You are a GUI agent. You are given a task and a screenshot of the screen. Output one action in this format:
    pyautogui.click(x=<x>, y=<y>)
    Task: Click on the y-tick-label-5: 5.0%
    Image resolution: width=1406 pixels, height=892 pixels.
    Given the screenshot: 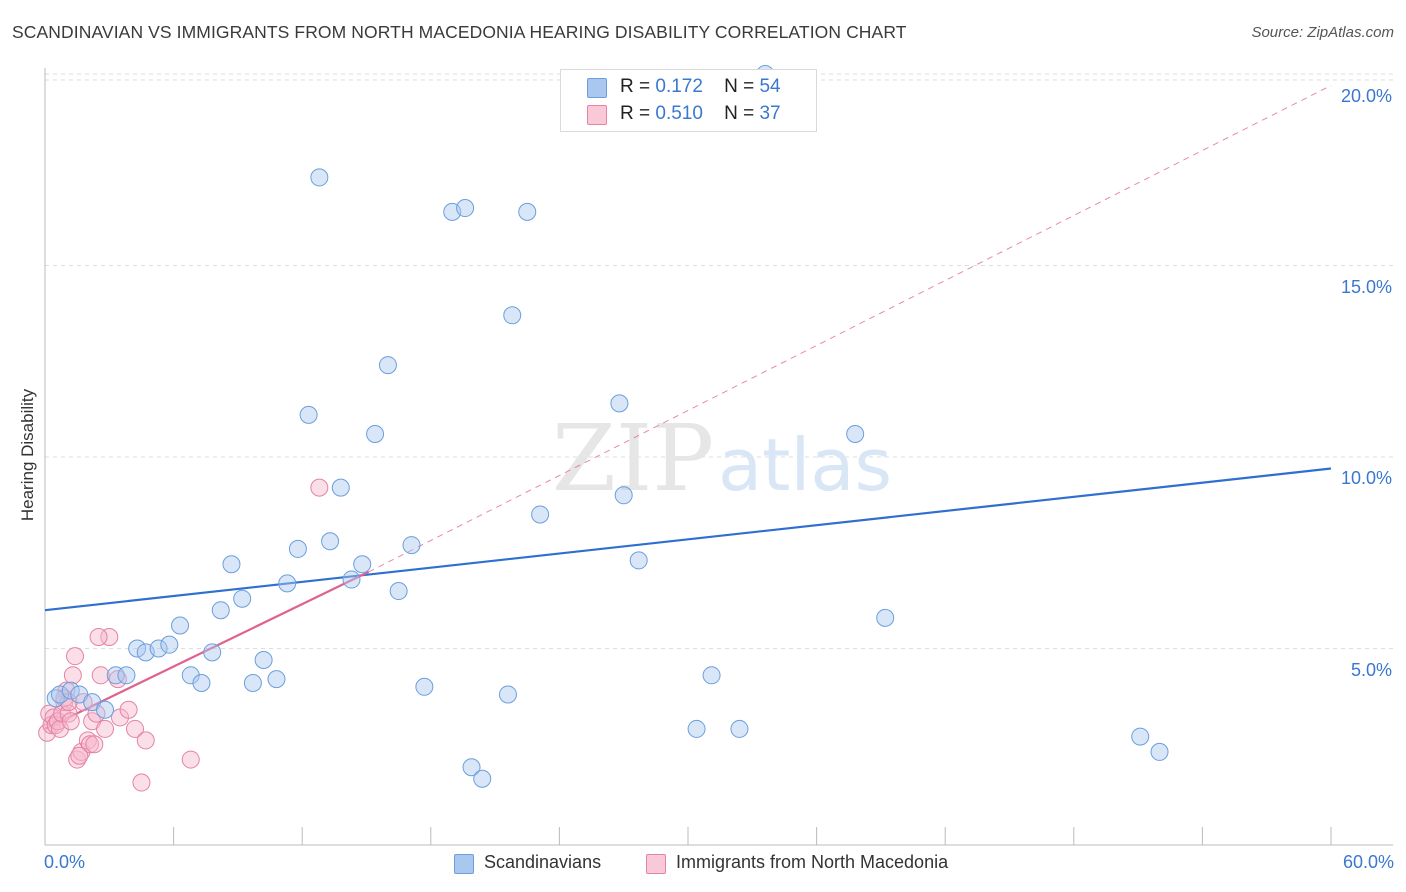 What is the action you would take?
    pyautogui.click(x=1371, y=670)
    